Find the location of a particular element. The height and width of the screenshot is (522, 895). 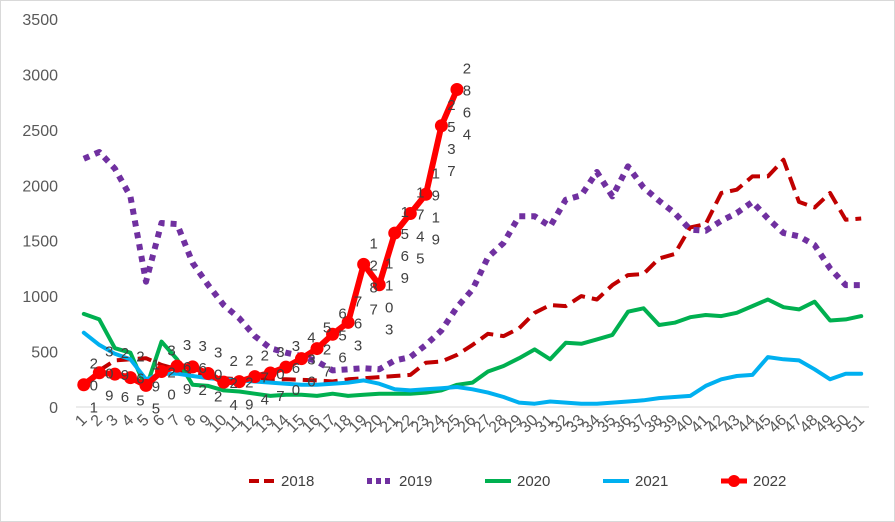

data-label-2022: 1 1 0 3 is located at coordinates (389, 297).